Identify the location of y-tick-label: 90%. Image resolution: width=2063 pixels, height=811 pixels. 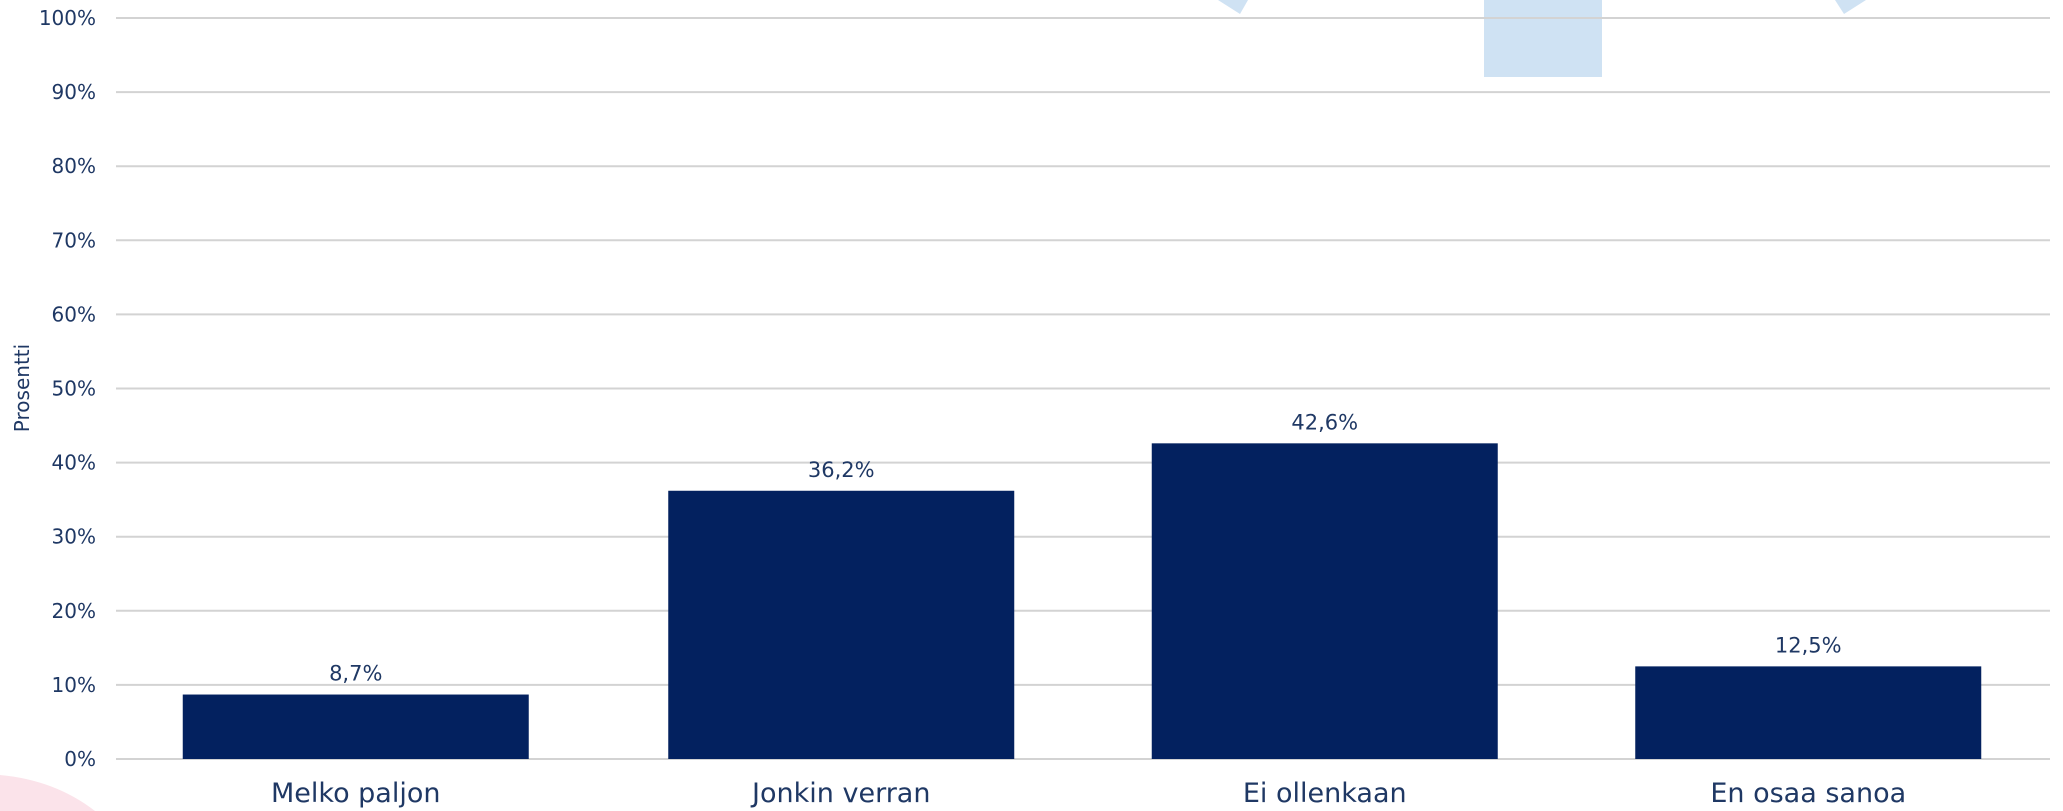
(74, 92).